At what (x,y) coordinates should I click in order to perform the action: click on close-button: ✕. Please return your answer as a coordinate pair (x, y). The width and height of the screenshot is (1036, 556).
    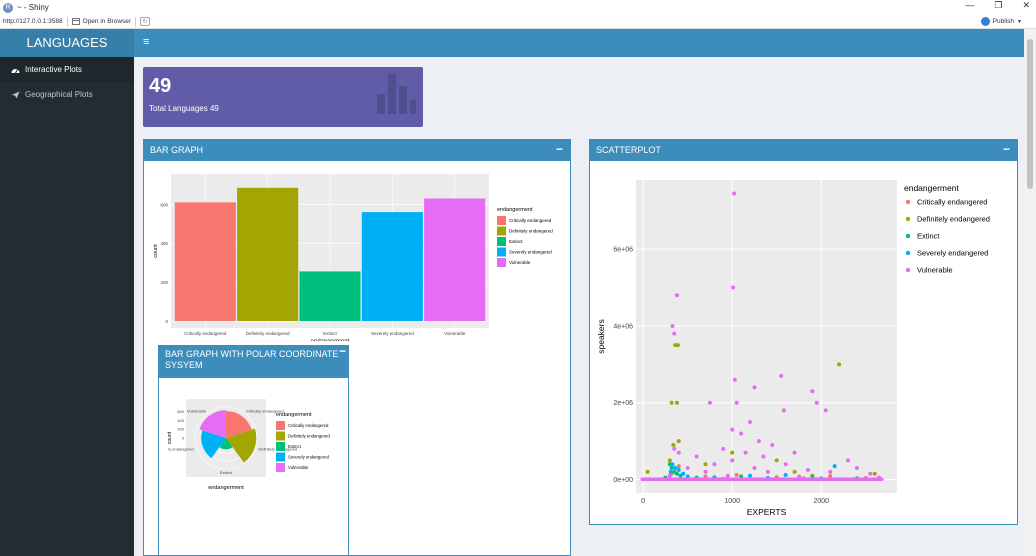
    Looking at the image, I should click on (1026, 5).